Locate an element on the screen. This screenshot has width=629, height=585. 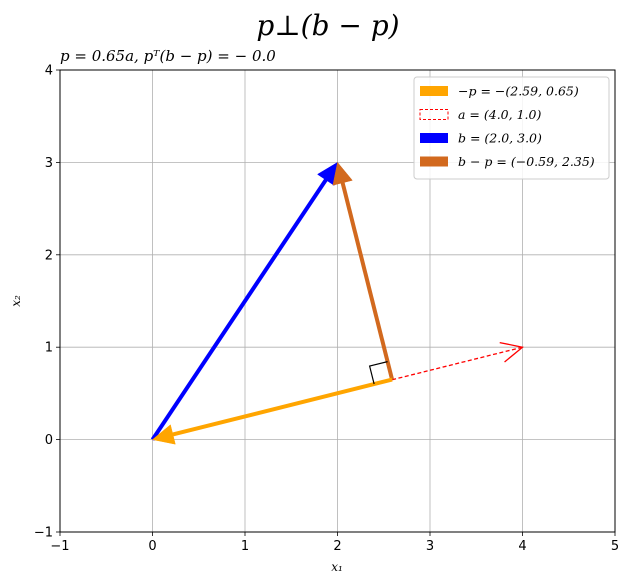
x-tick-label: 0 is located at coordinates (152, 546).